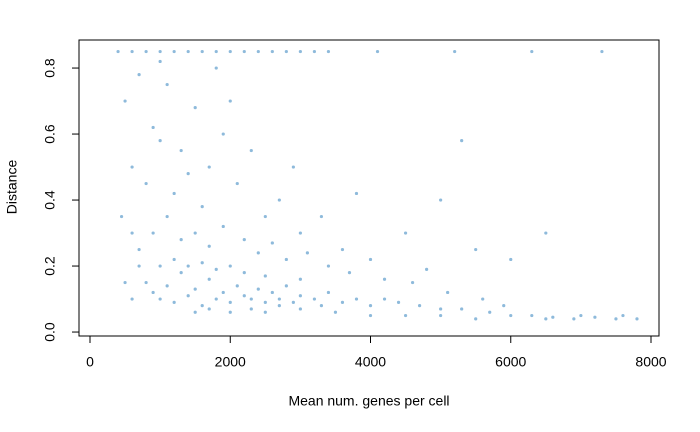  Describe the element at coordinates (12, 187) in the screenshot. I see `y-axis-label: Distance` at that location.